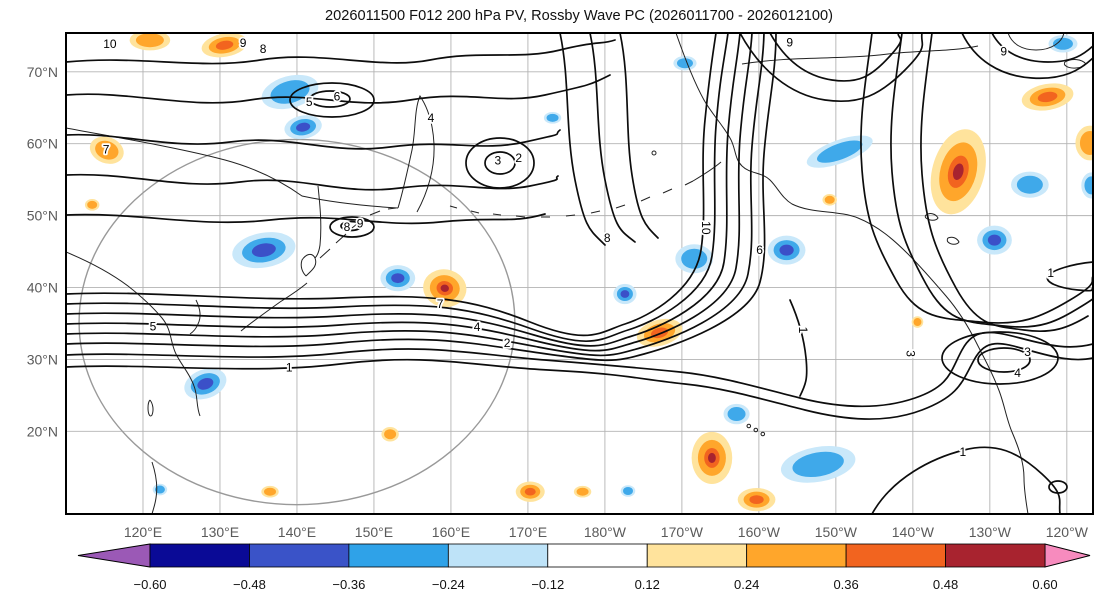 This screenshot has width=1105, height=604. I want to click on x-tick-label: 160°W, so click(759, 532).